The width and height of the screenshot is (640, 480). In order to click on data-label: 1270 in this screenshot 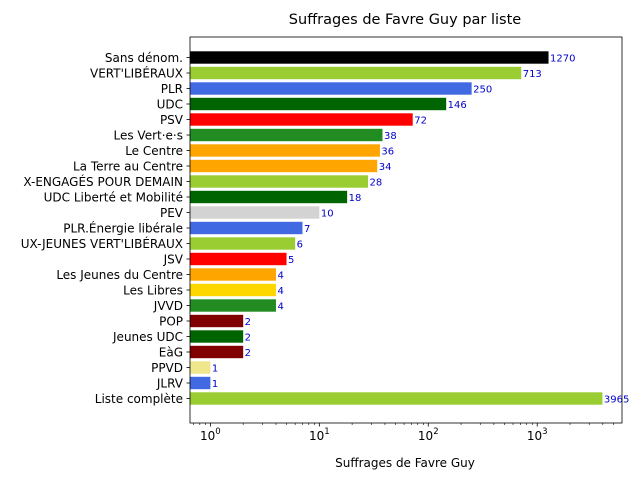, I will do `click(562, 59)`.